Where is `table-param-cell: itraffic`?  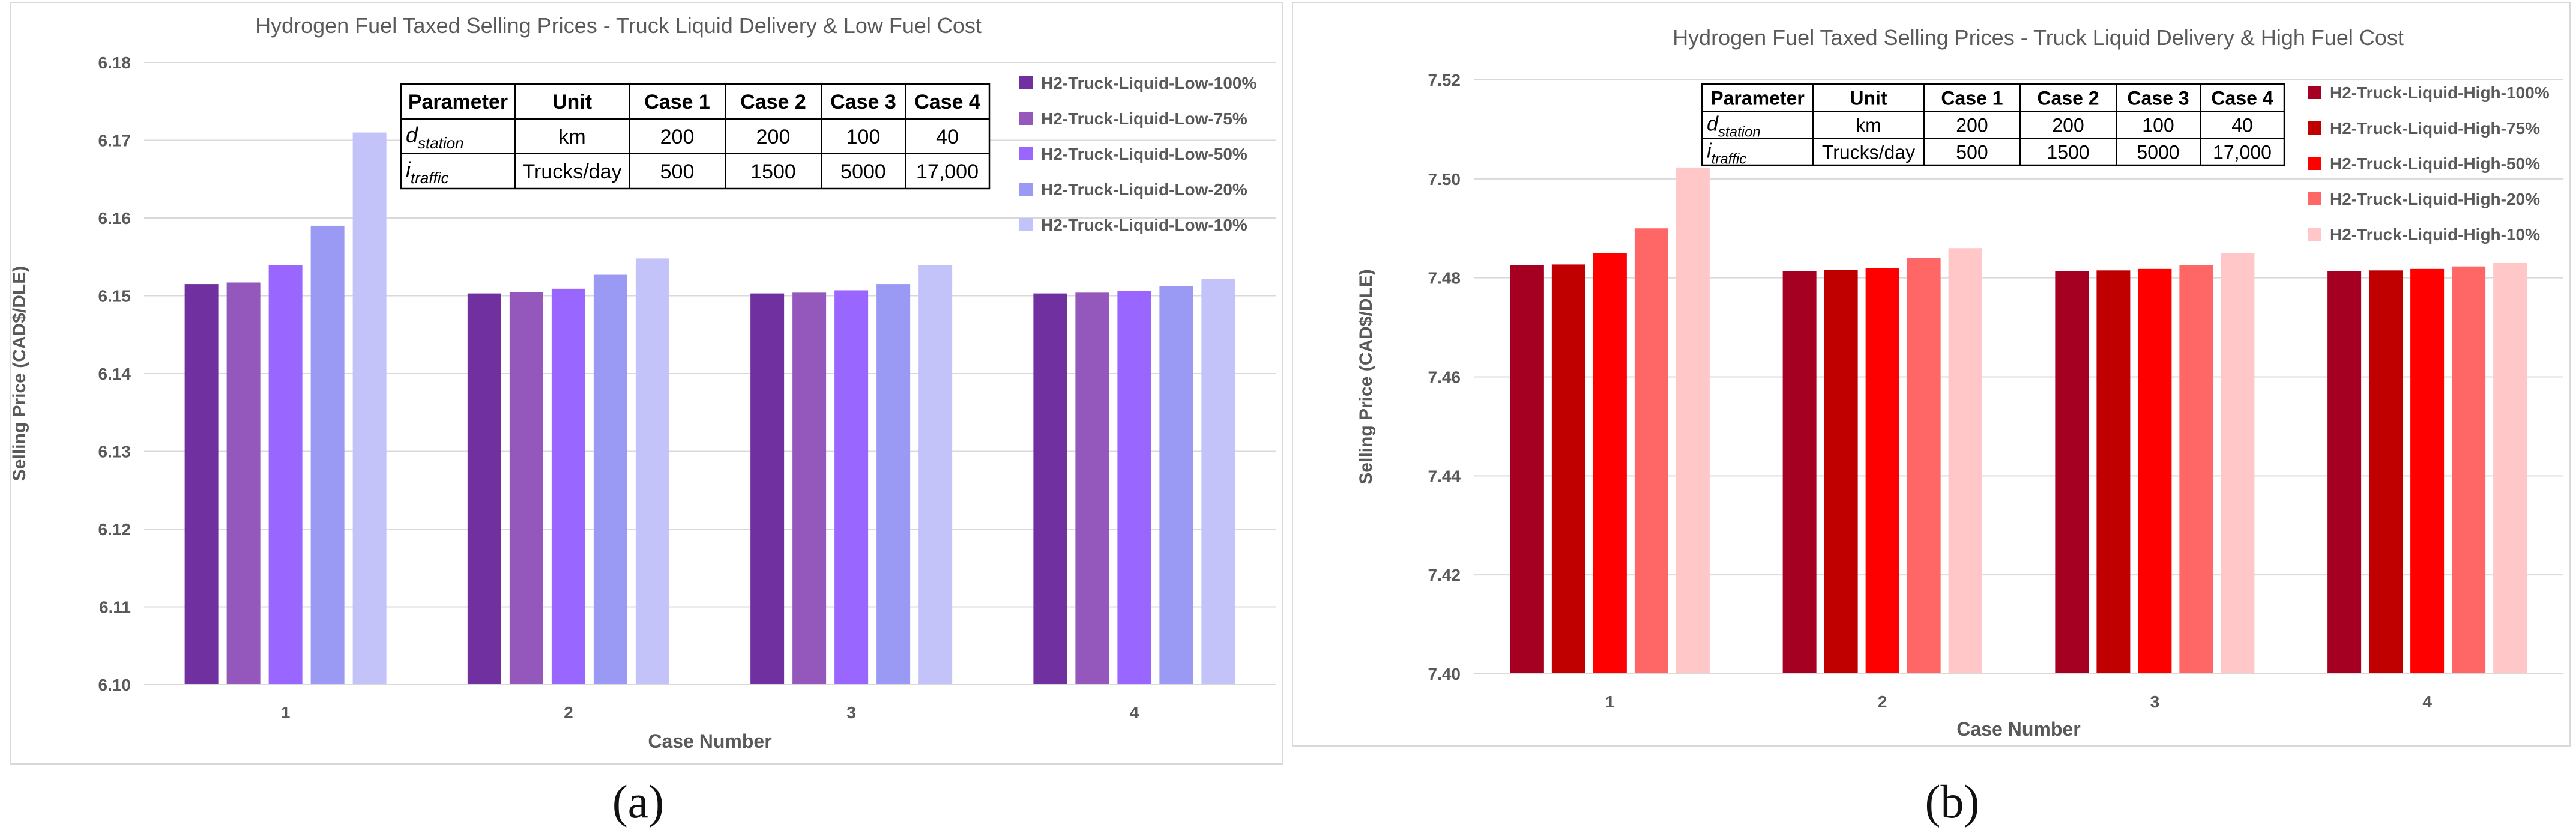 table-param-cell: itraffic is located at coordinates (1726, 154).